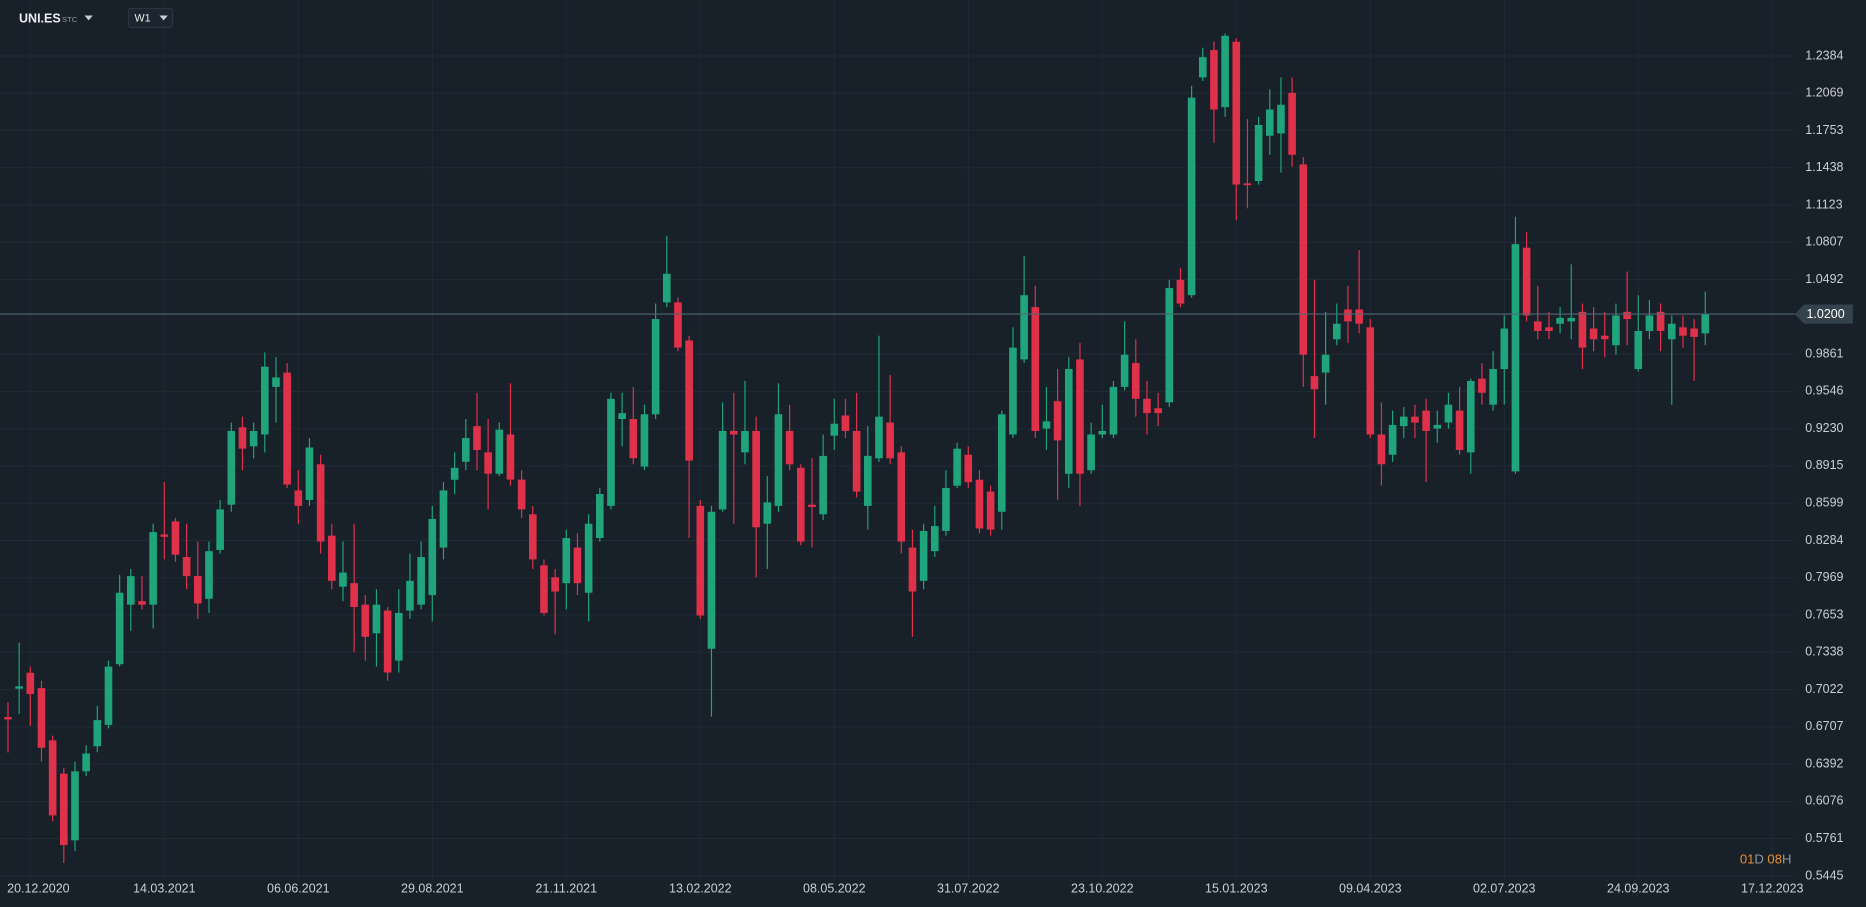 The height and width of the screenshot is (907, 1866). What do you see at coordinates (142, 18) in the screenshot?
I see `timeframe: W1` at bounding box center [142, 18].